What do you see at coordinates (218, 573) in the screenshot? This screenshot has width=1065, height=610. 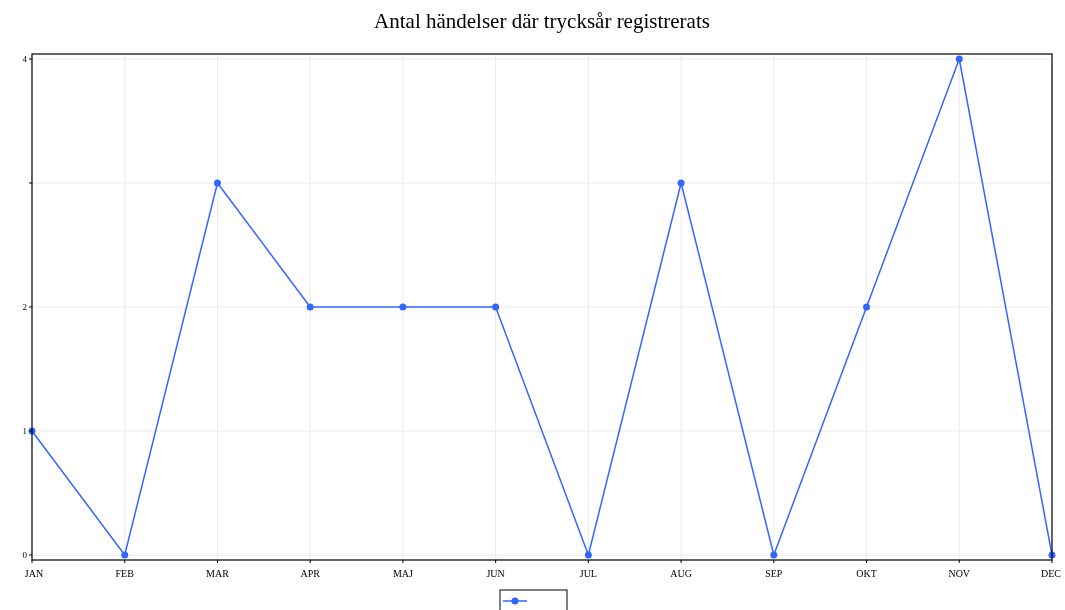 I see `x-tick-label: MAR` at bounding box center [218, 573].